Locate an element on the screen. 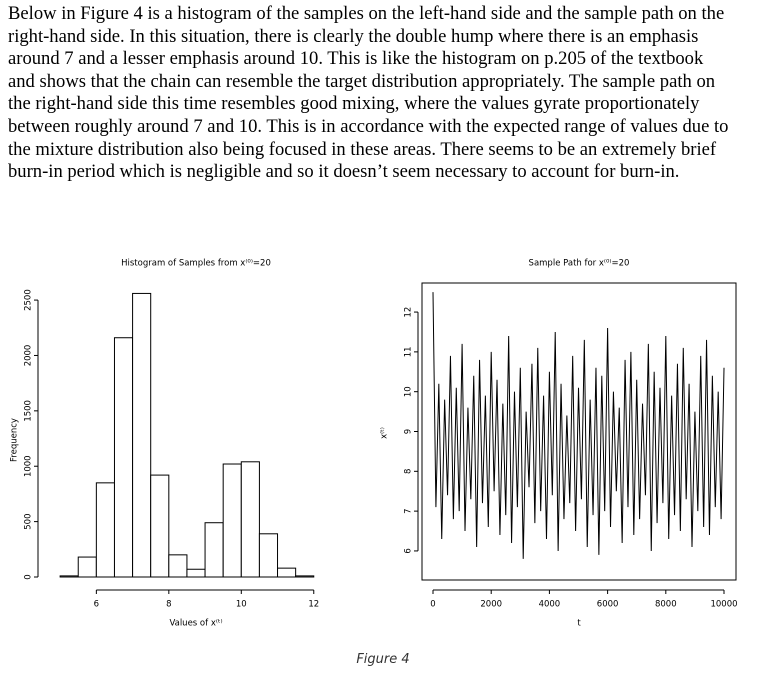  x-tick-label: 8 is located at coordinates (168, 605).